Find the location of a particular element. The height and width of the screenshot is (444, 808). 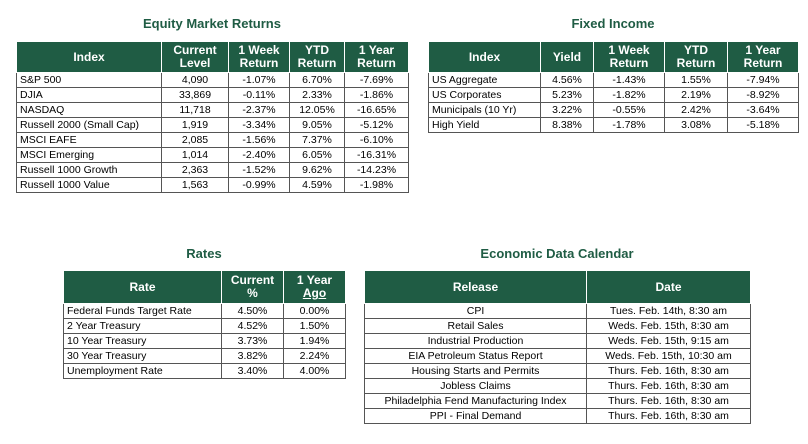

calendar-title: Economic Data Calendar is located at coordinates (557, 253).